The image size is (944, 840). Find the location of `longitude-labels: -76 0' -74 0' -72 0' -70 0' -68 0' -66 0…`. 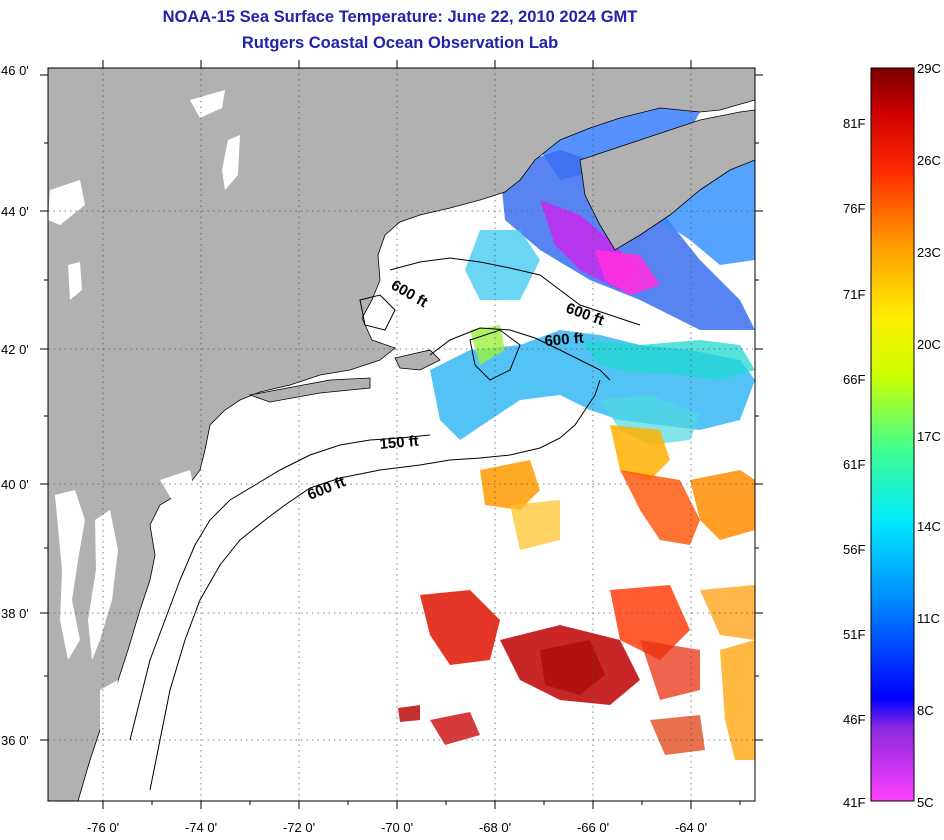

longitude-labels: -76 0' -74 0' -72 0' -70 0' -68 0' -66 0… is located at coordinates (397, 827).